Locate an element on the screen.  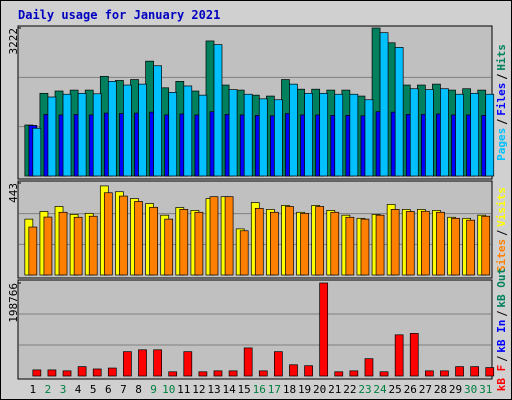
legend: Sites Visits is located at coordinates (501, 229).